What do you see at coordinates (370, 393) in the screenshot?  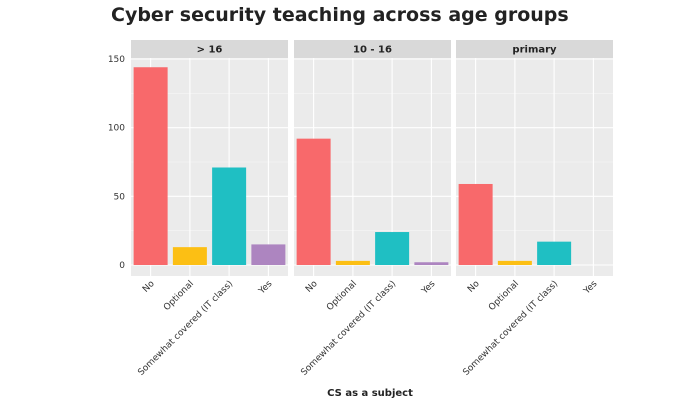 I see `x-axis-title: CS as a subject` at bounding box center [370, 393].